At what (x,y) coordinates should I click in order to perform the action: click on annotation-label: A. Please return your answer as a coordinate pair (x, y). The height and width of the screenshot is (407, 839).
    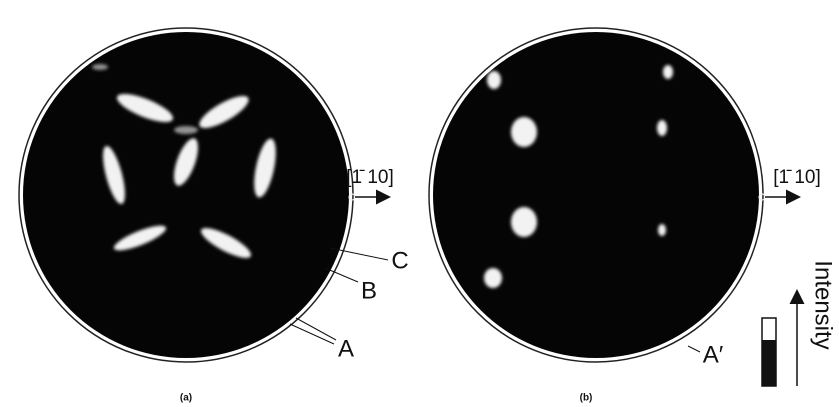
    Looking at the image, I should click on (346, 348).